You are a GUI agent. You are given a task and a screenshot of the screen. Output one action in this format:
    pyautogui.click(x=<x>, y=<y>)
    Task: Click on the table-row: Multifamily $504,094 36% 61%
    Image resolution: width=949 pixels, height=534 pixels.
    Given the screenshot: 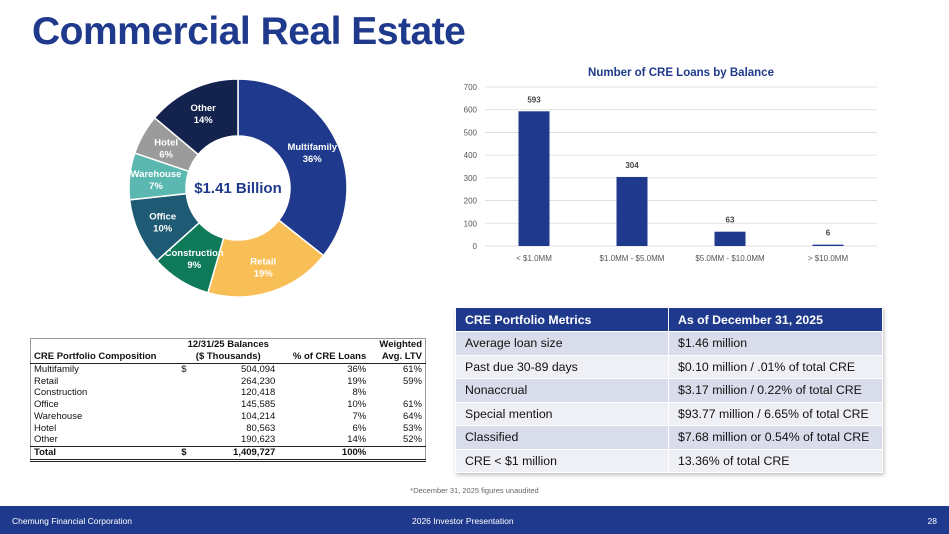 What is the action you would take?
    pyautogui.click(x=228, y=370)
    